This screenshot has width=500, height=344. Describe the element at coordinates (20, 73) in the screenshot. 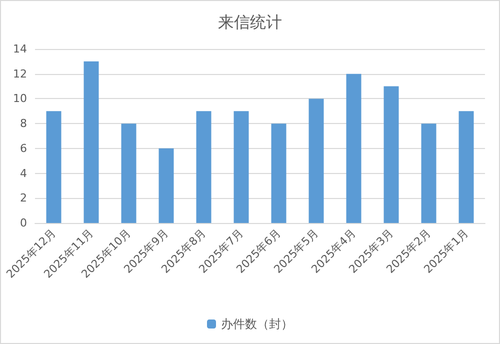

I see `y-tick-label: 12` at that location.